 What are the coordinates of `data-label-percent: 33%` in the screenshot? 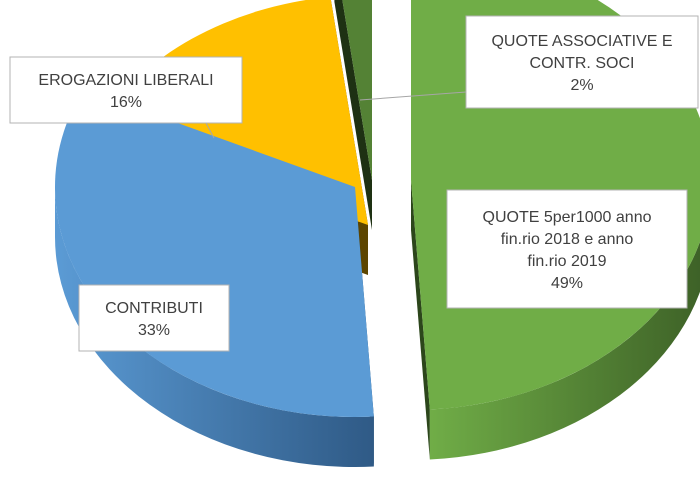 It's located at (154, 330).